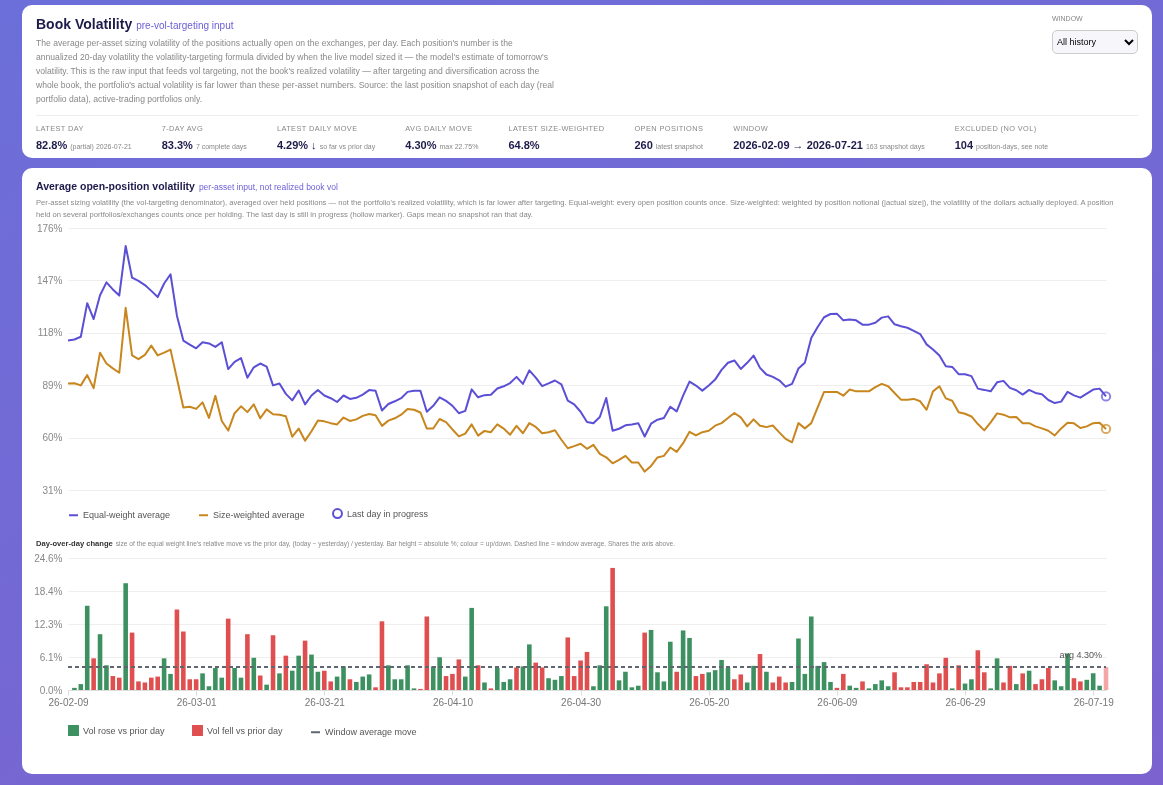 The image size is (1163, 785). What do you see at coordinates (49, 228) in the screenshot?
I see `y-tick-label: 176%` at bounding box center [49, 228].